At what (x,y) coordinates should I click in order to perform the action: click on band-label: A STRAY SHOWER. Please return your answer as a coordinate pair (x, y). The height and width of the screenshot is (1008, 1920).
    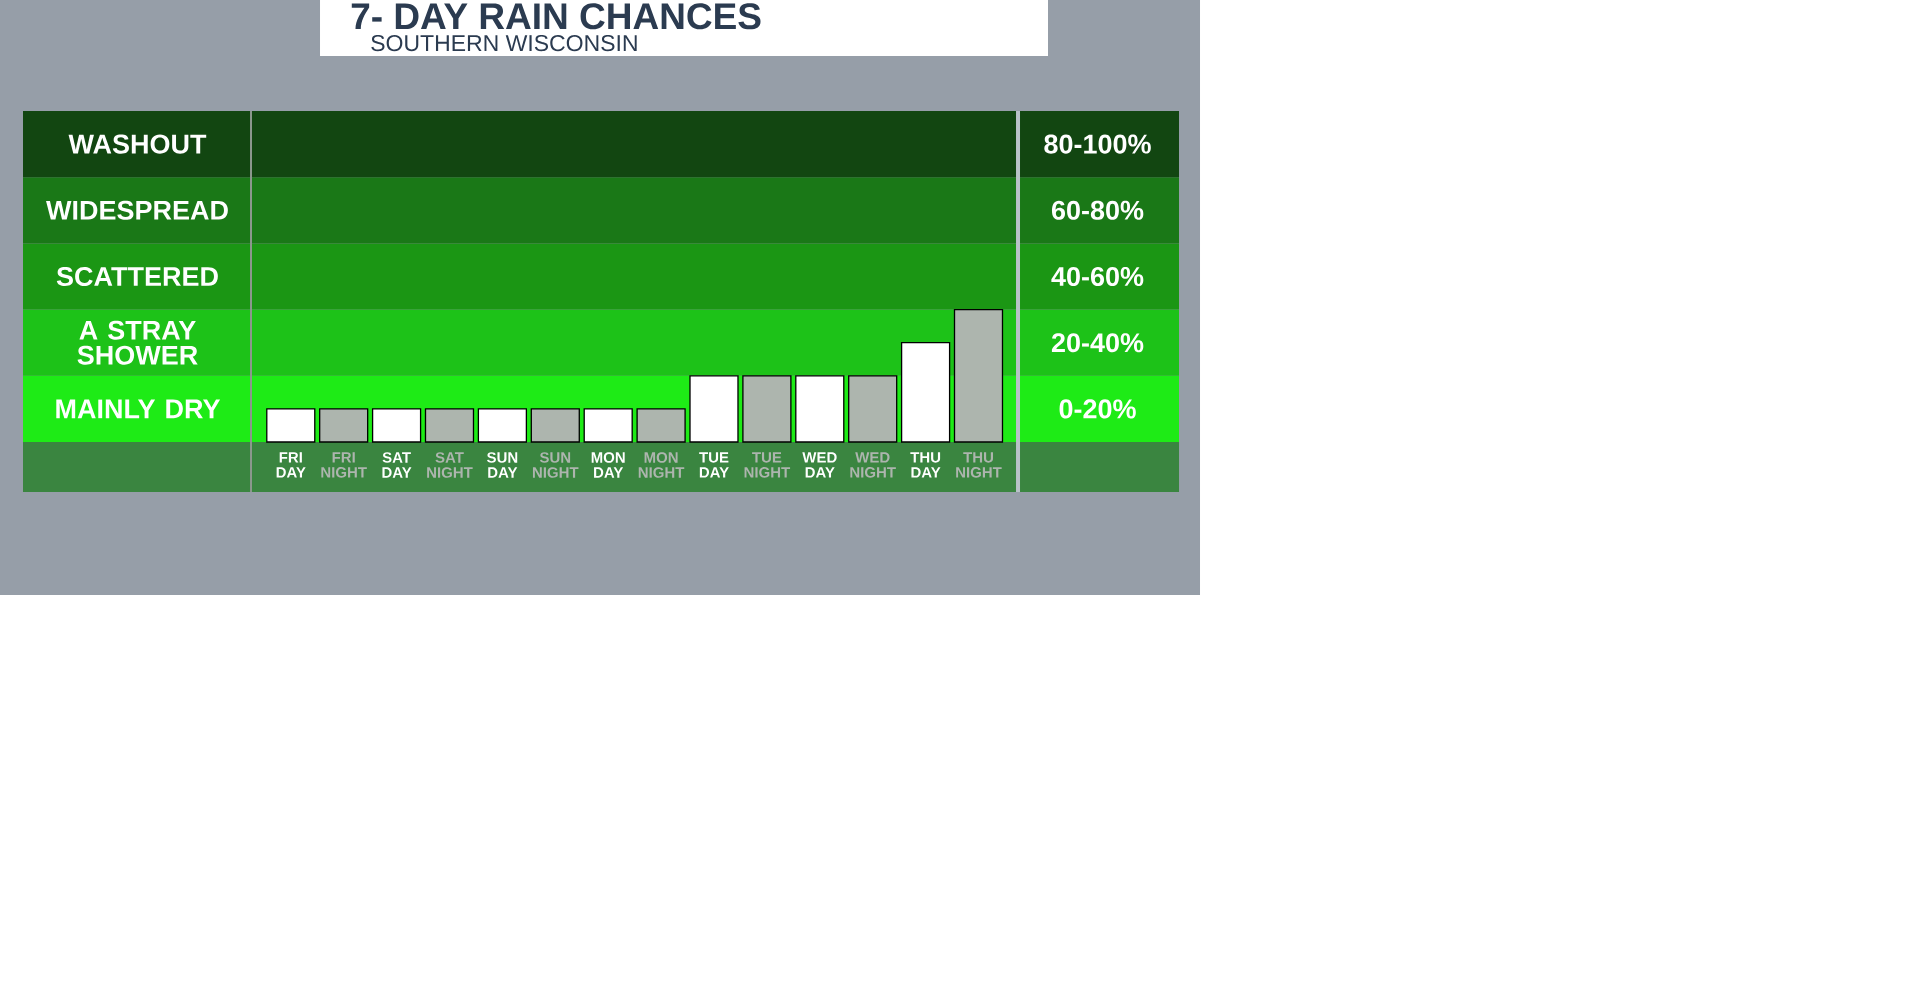
    Looking at the image, I should click on (137, 342).